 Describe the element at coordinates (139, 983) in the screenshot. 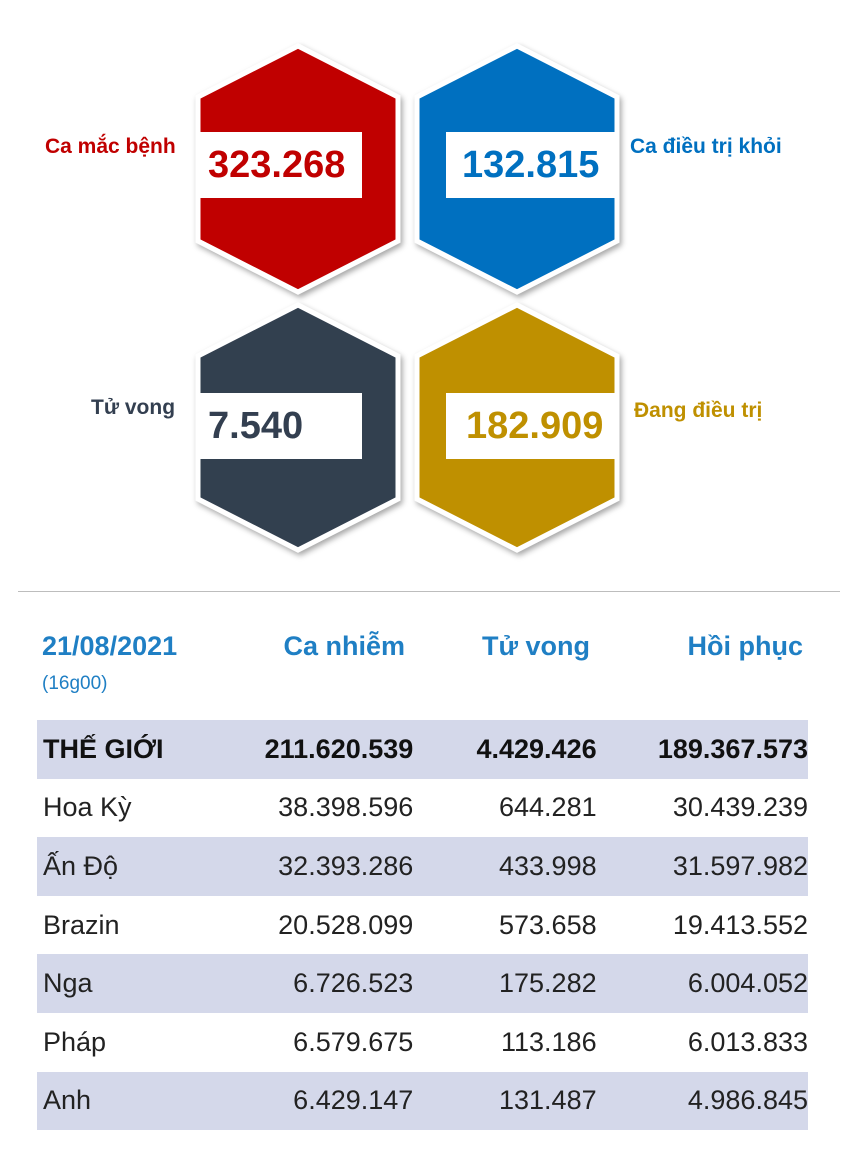

I see `row-name: Nga` at that location.